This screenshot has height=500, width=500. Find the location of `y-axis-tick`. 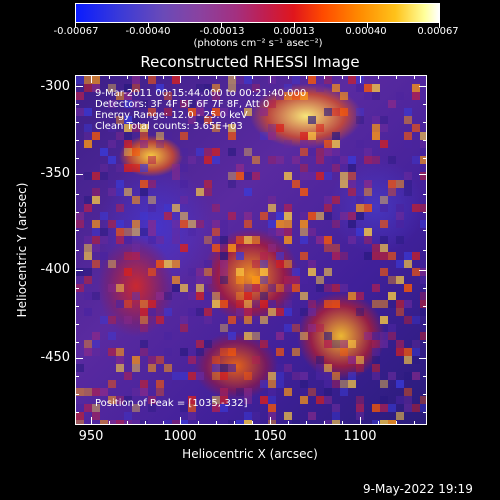

y-axis-tick is located at coordinates (423, 270).